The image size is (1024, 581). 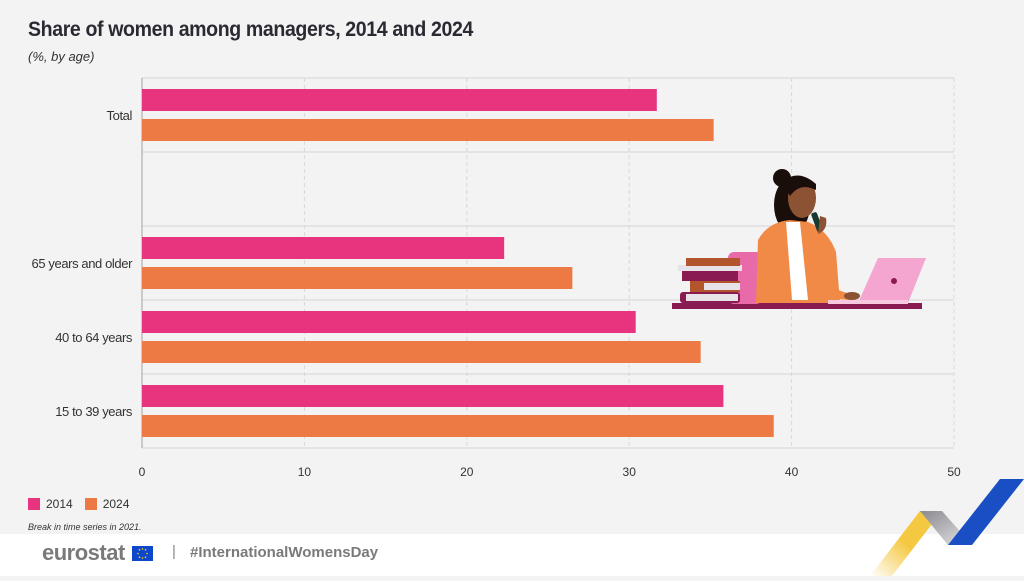 I want to click on footnote: Break in time series in 2021., so click(x=85, y=527).